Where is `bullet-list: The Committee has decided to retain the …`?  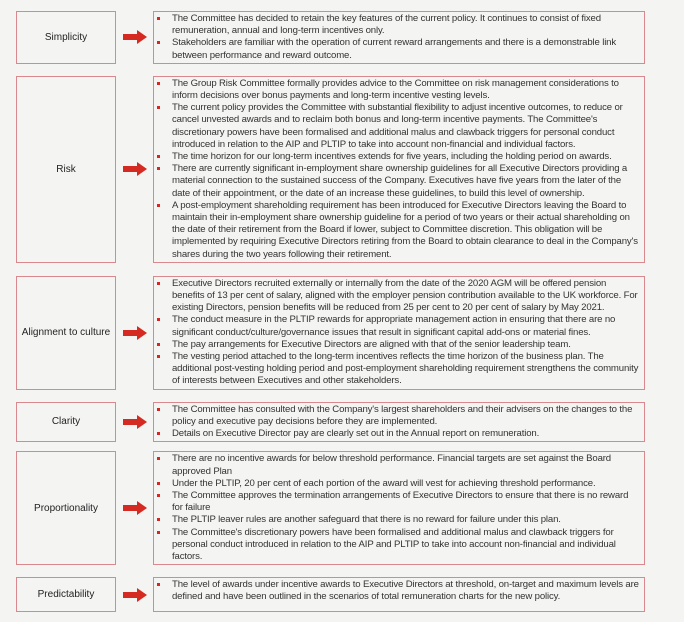
bullet-list: The Committee has decided to retain the … is located at coordinates (397, 37).